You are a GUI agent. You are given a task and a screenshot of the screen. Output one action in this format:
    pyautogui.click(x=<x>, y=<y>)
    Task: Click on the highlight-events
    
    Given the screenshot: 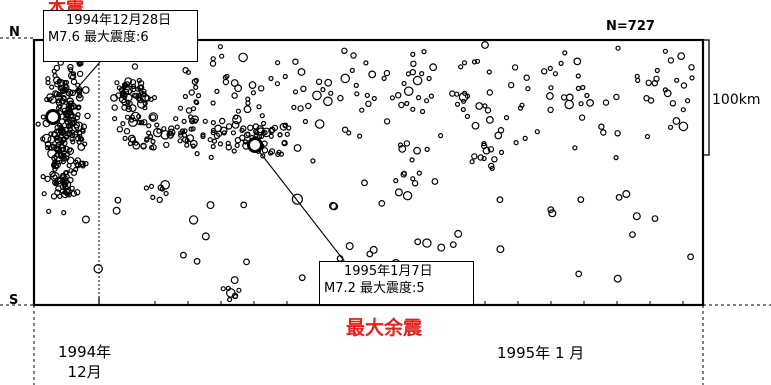 What is the action you would take?
    pyautogui.click(x=154, y=131)
    